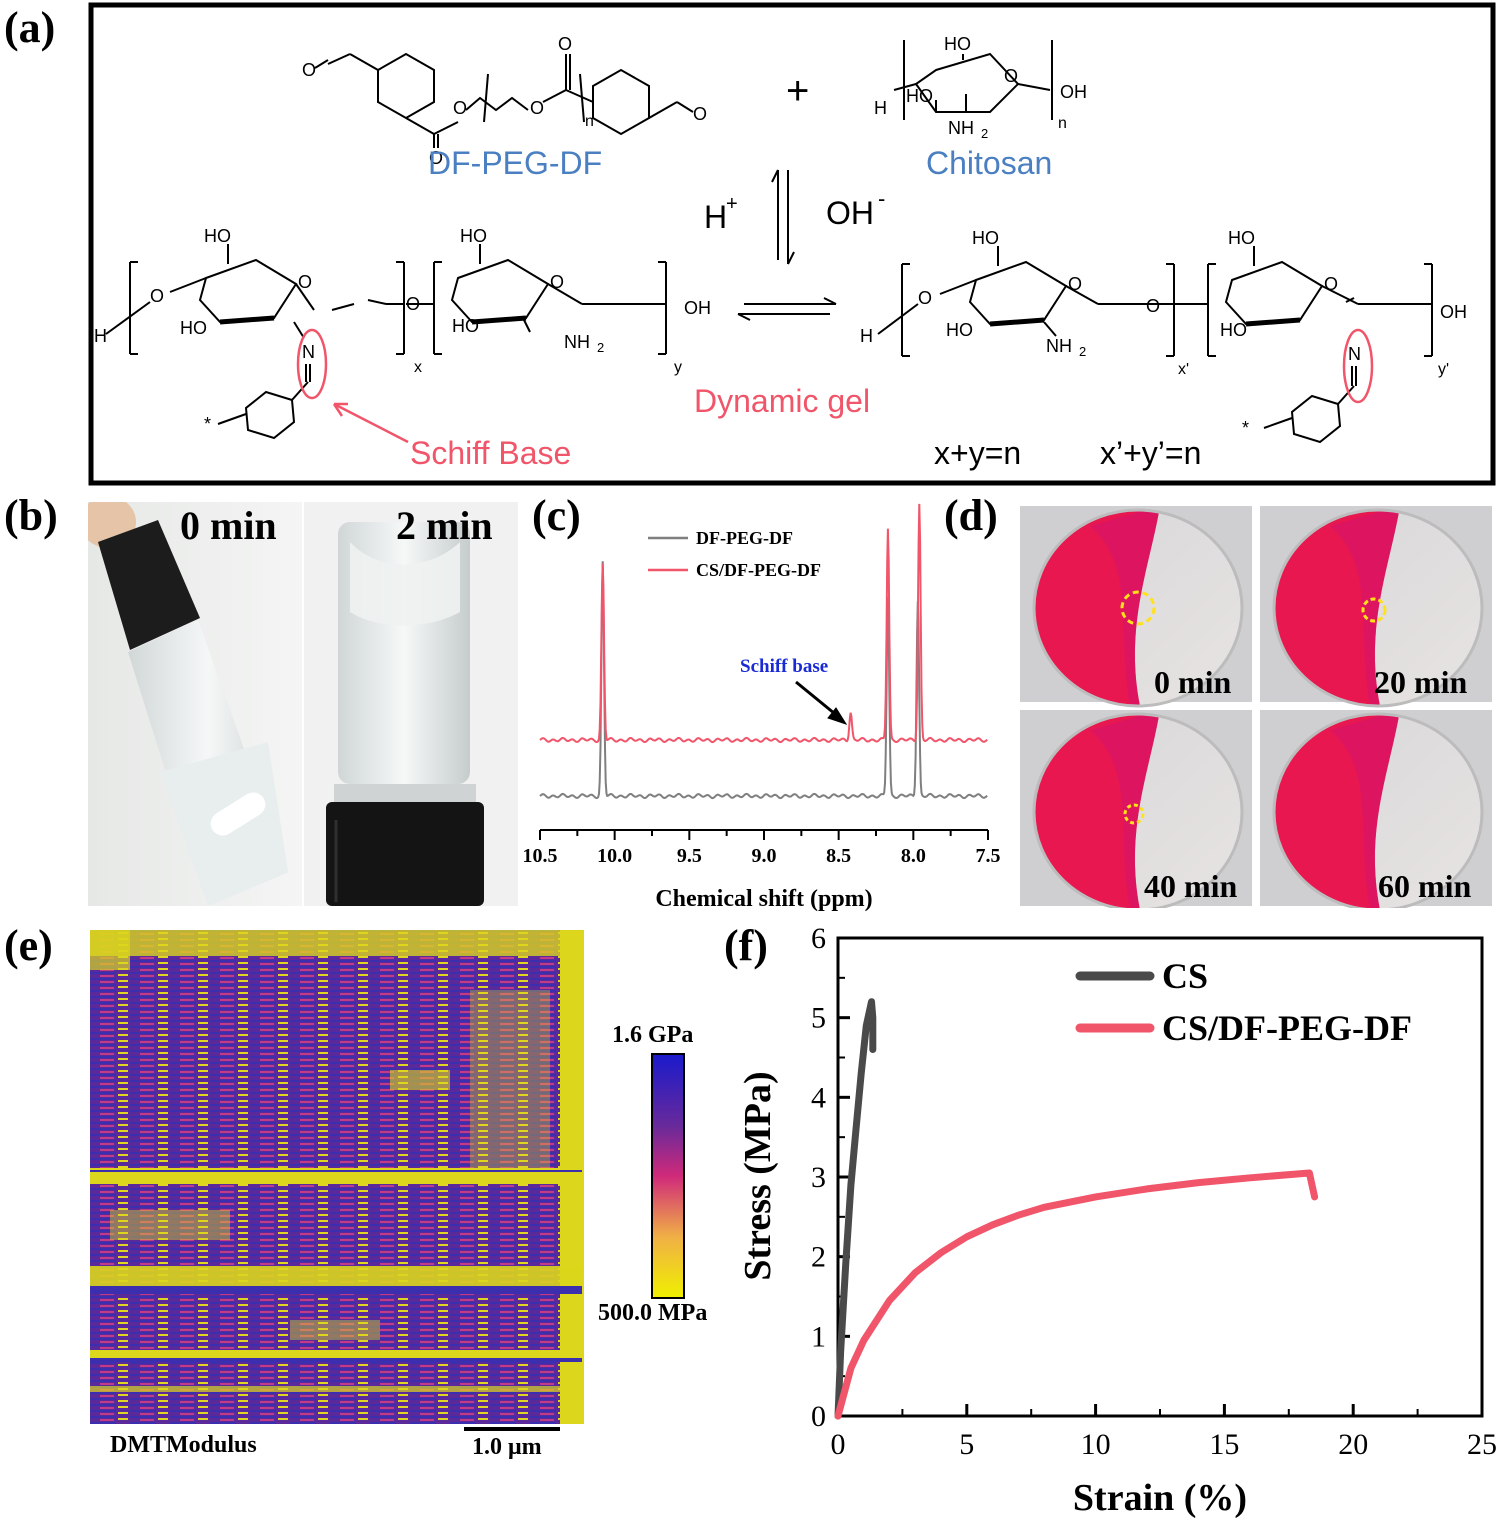  I want to click on df-peg-df-structure, so click(504, 100).